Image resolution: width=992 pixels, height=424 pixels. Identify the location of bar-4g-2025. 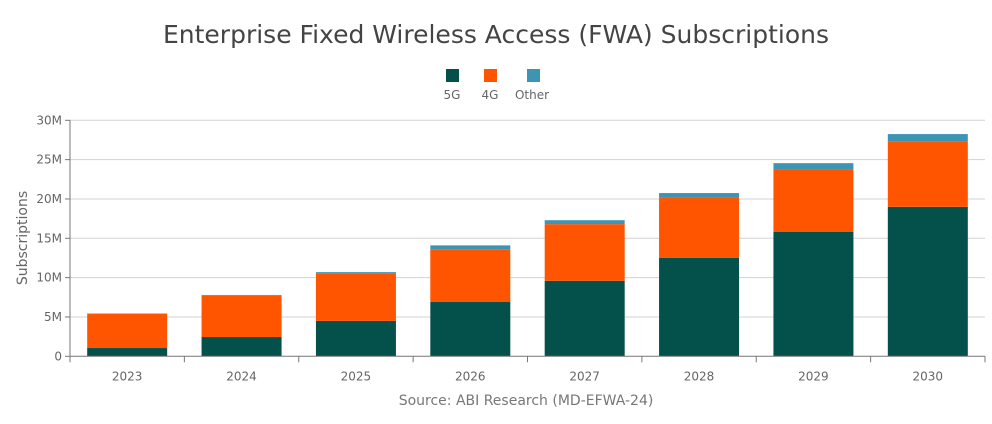
(356, 297).